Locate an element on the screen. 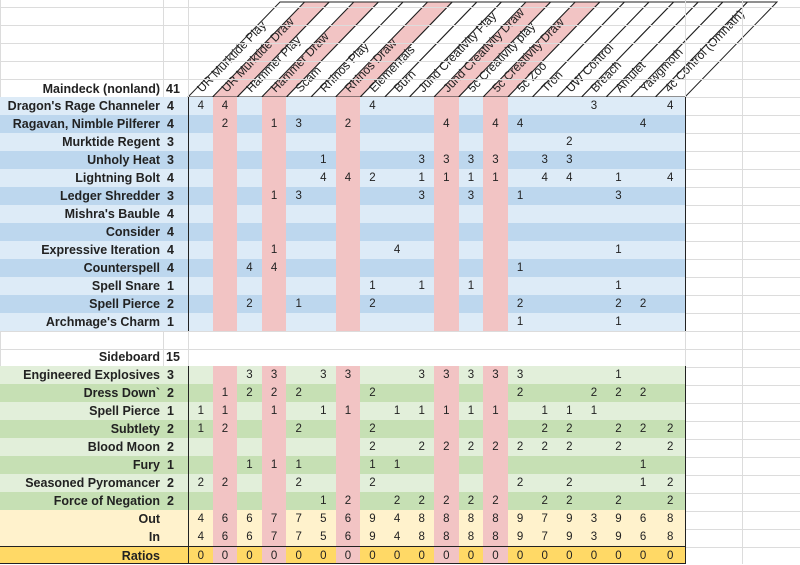 This screenshot has height=565, width=800. matchup-cell: 7 is located at coordinates (274, 537).